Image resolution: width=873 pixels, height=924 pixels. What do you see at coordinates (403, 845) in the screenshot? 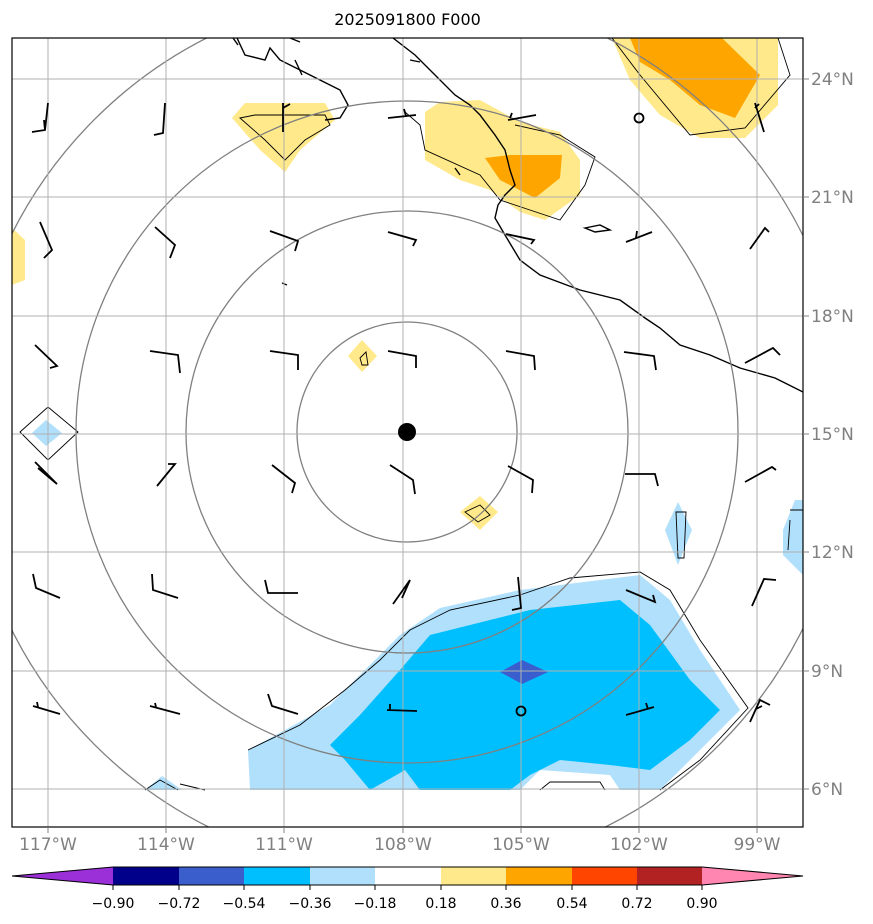
I see `lon-label: 108°W` at bounding box center [403, 845].